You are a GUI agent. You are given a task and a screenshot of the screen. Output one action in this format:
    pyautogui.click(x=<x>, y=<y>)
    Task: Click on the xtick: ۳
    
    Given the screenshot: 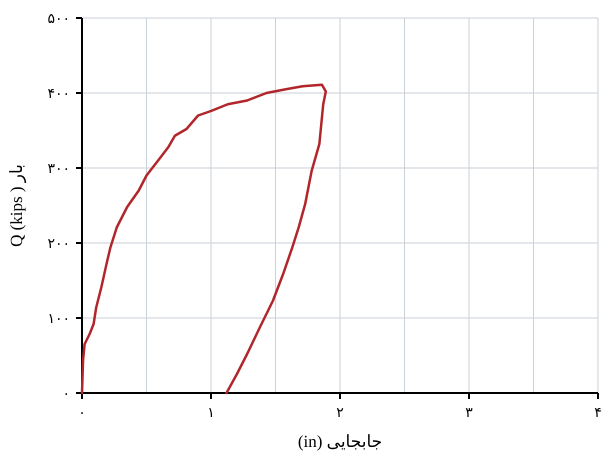 What is the action you would take?
    pyautogui.click(x=469, y=413)
    